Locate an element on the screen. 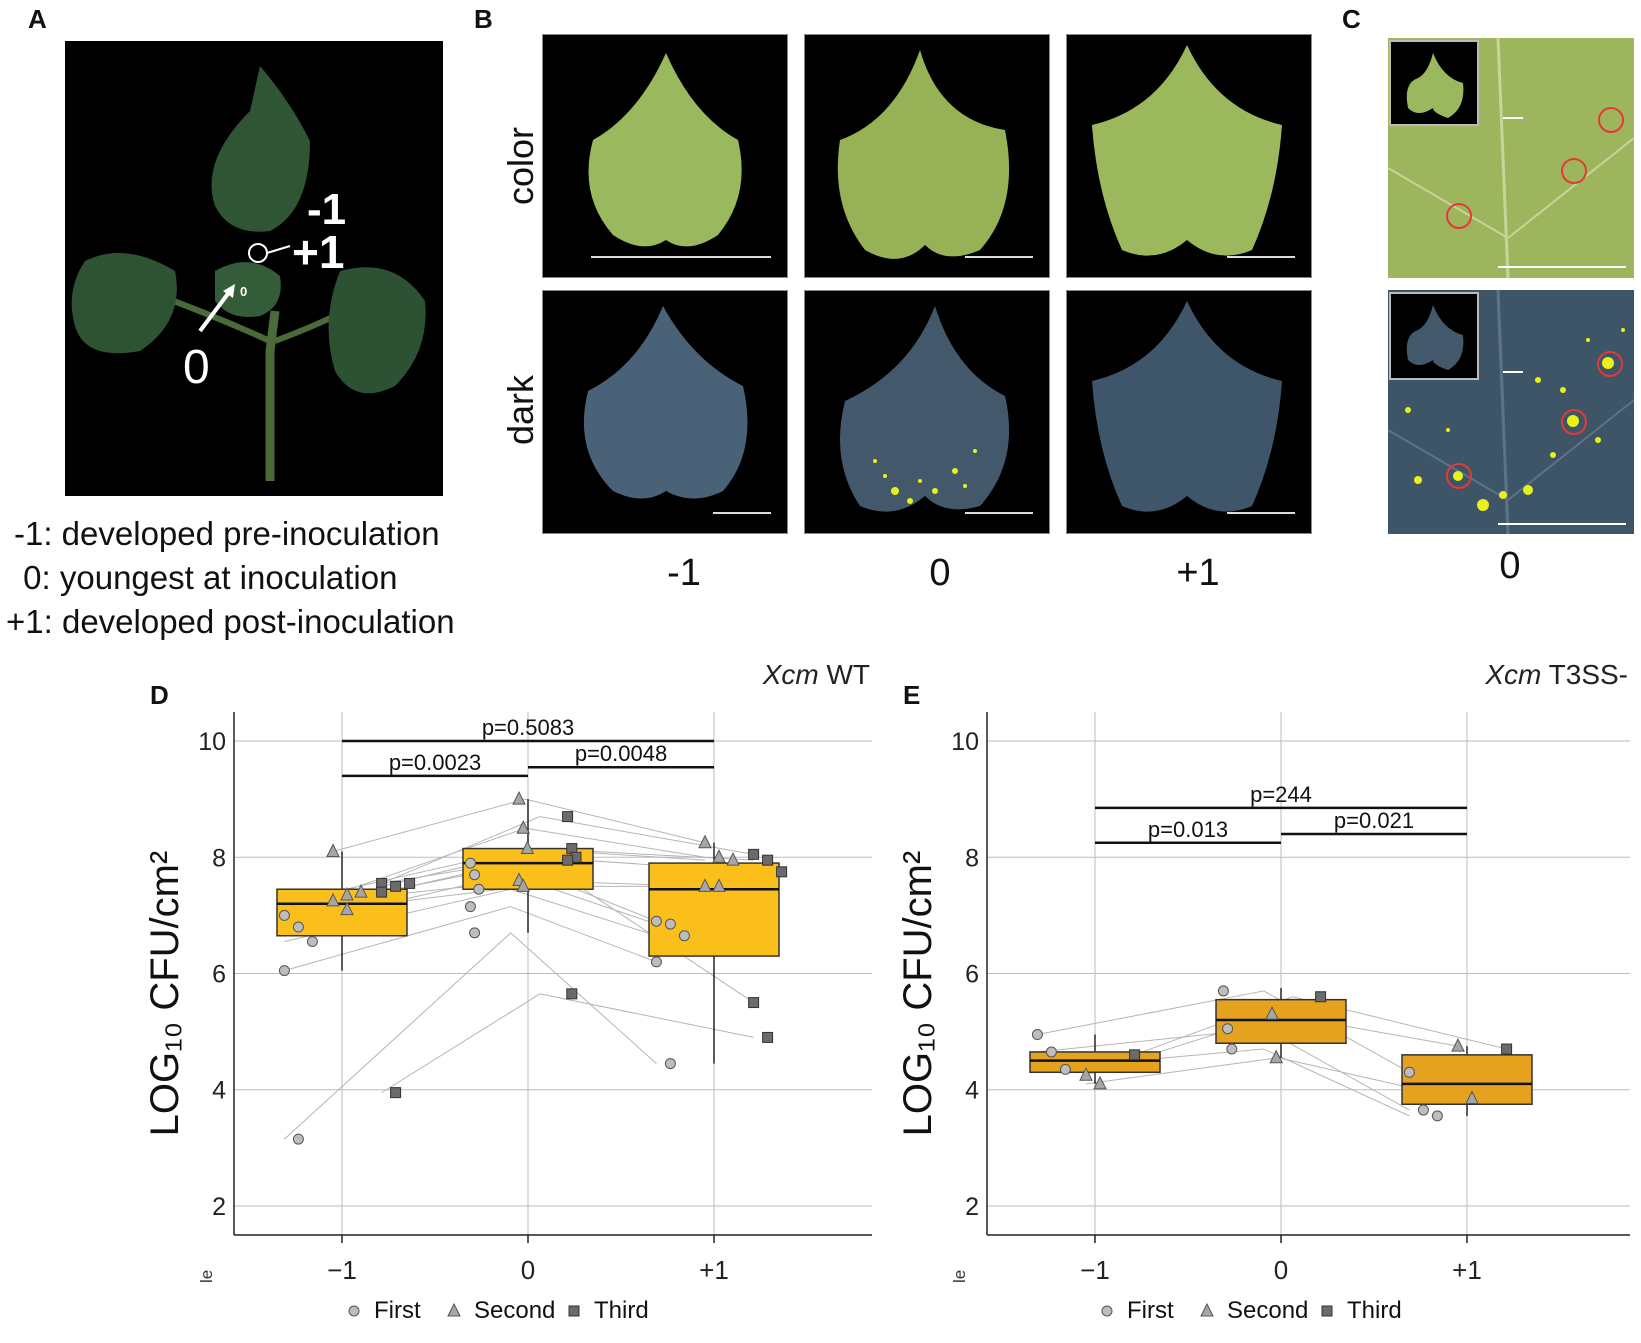  leaf-photo-dark-minus1 is located at coordinates (665, 412).